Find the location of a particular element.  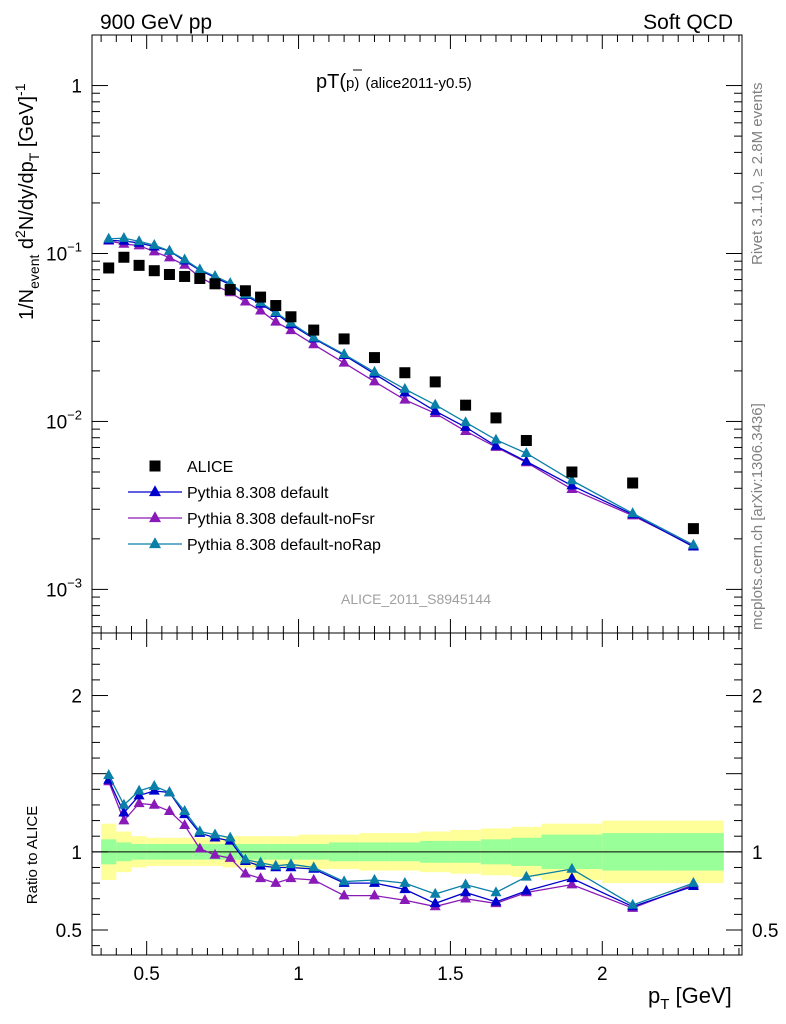

y-tick-label: 10⁻¹ is located at coordinates (64, 253).